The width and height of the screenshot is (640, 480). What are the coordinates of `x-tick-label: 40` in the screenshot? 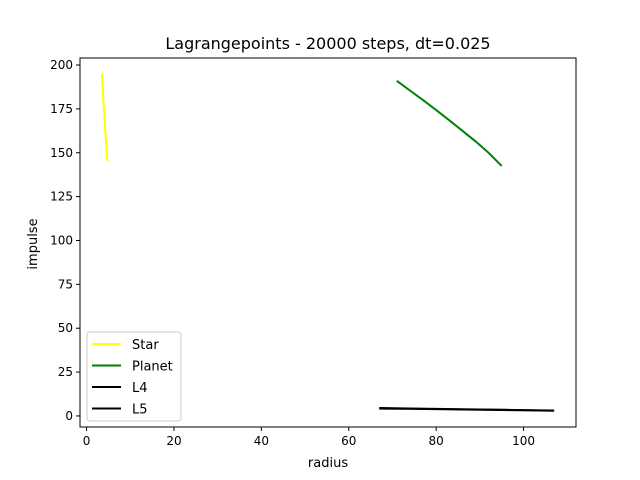 It's located at (261, 441).